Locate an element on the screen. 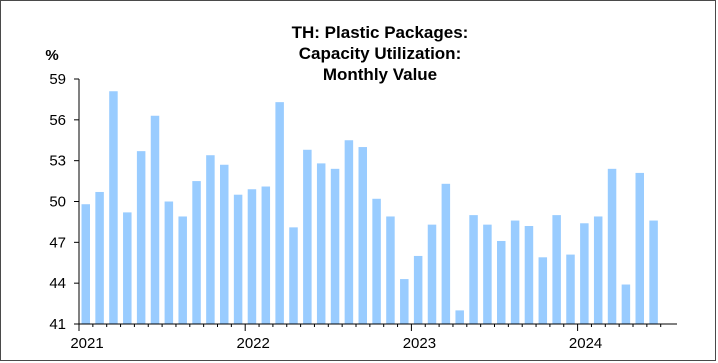 The height and width of the screenshot is (363, 718). y-tick-label: 59 is located at coordinates (57, 79).